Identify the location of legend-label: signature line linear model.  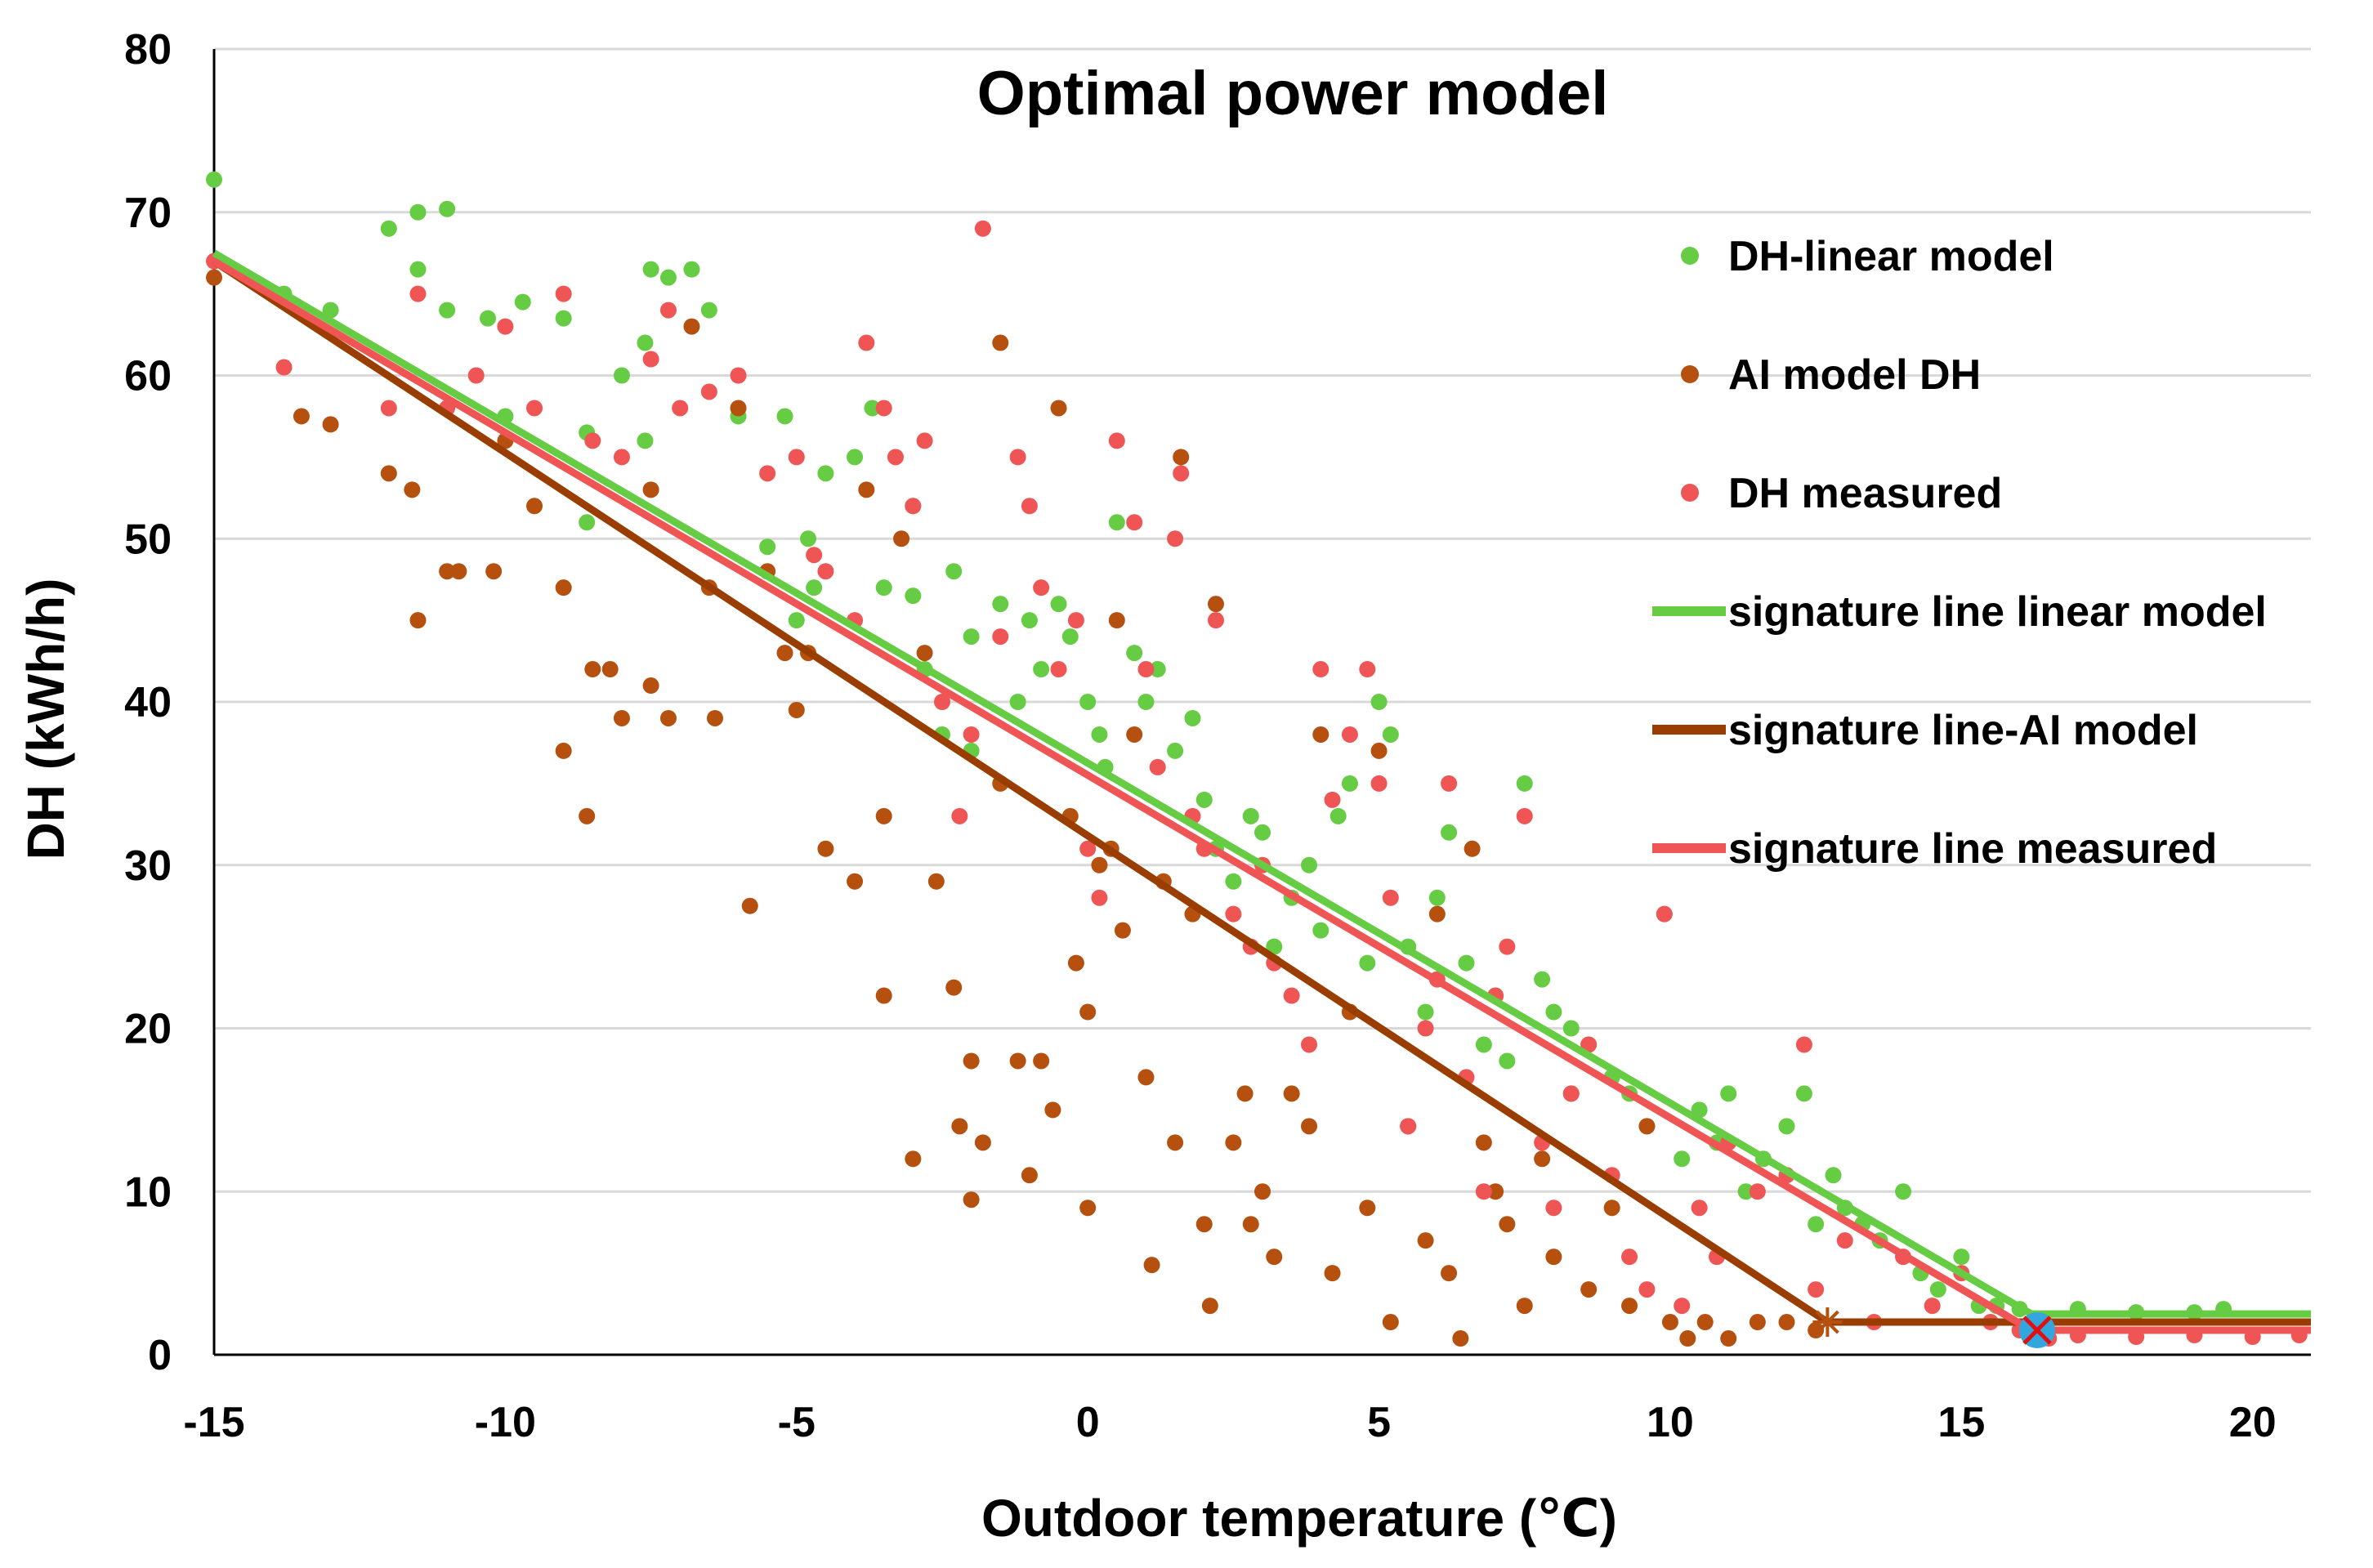
(1997, 612).